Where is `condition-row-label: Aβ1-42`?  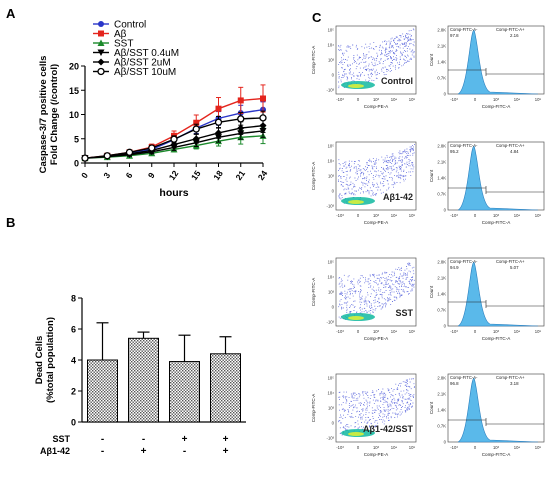
condition-row-label: Aβ1-42 is located at coordinates (55, 451).